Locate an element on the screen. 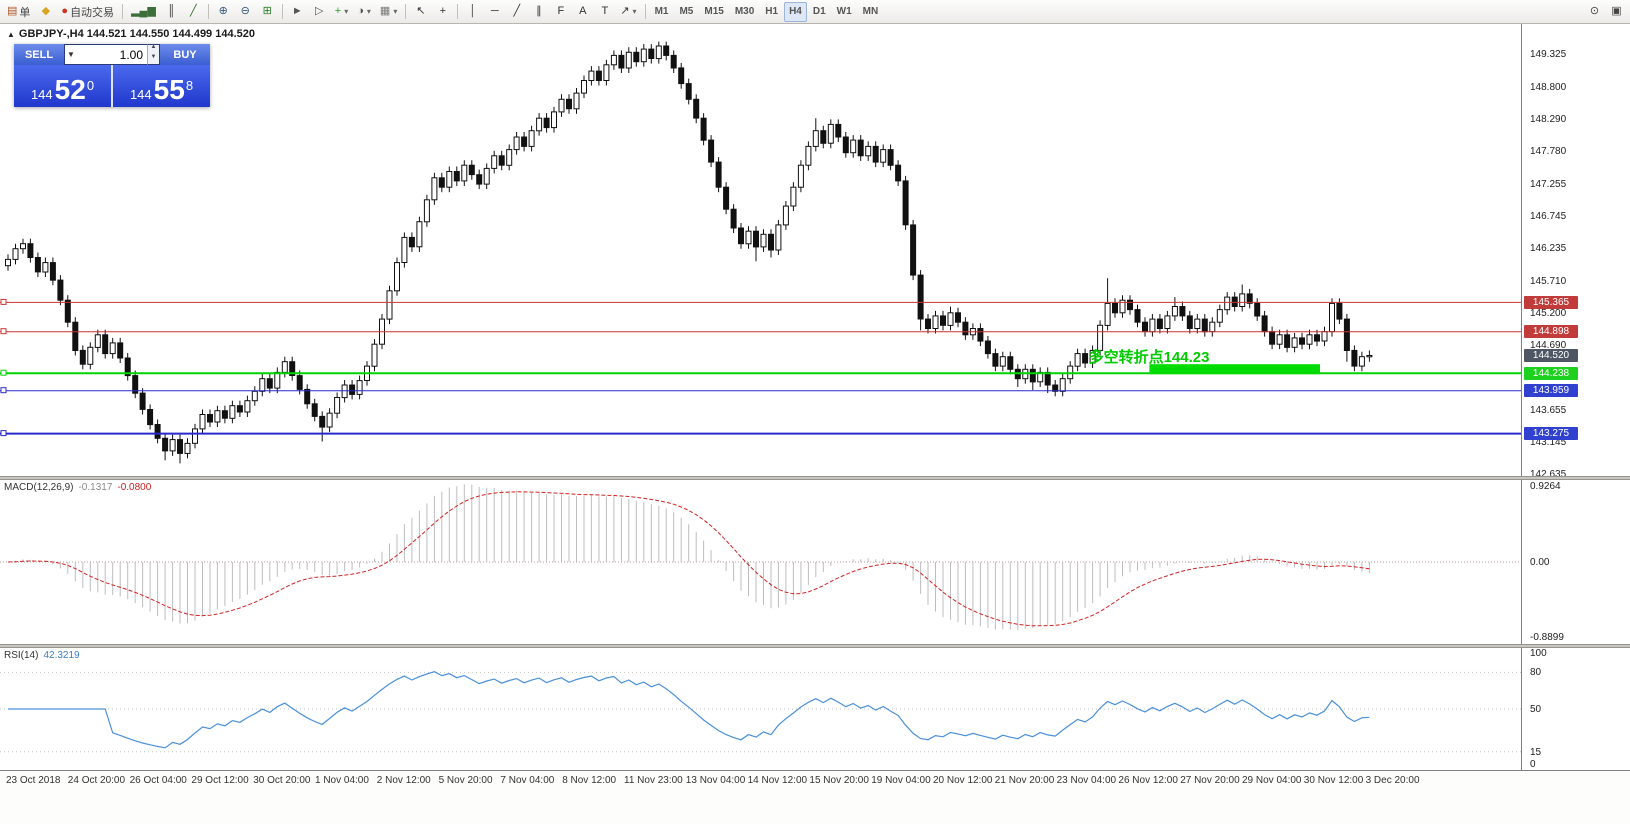 This screenshot has height=824, width=1630. price-axis-label: 145.200 is located at coordinates (1548, 313).